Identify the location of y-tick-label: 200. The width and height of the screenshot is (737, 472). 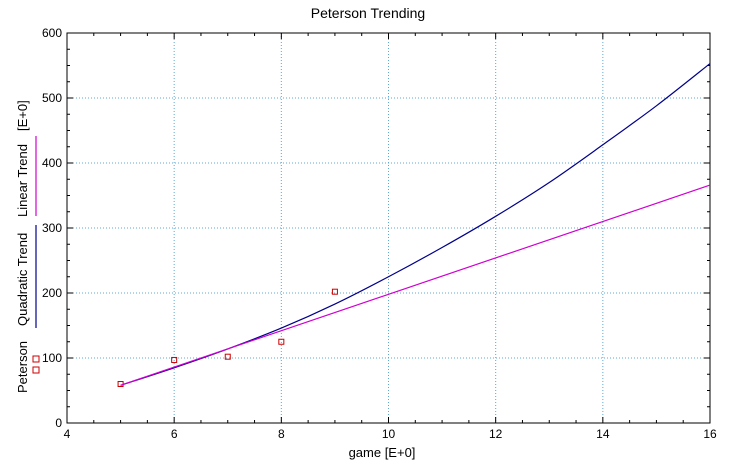
(52, 293).